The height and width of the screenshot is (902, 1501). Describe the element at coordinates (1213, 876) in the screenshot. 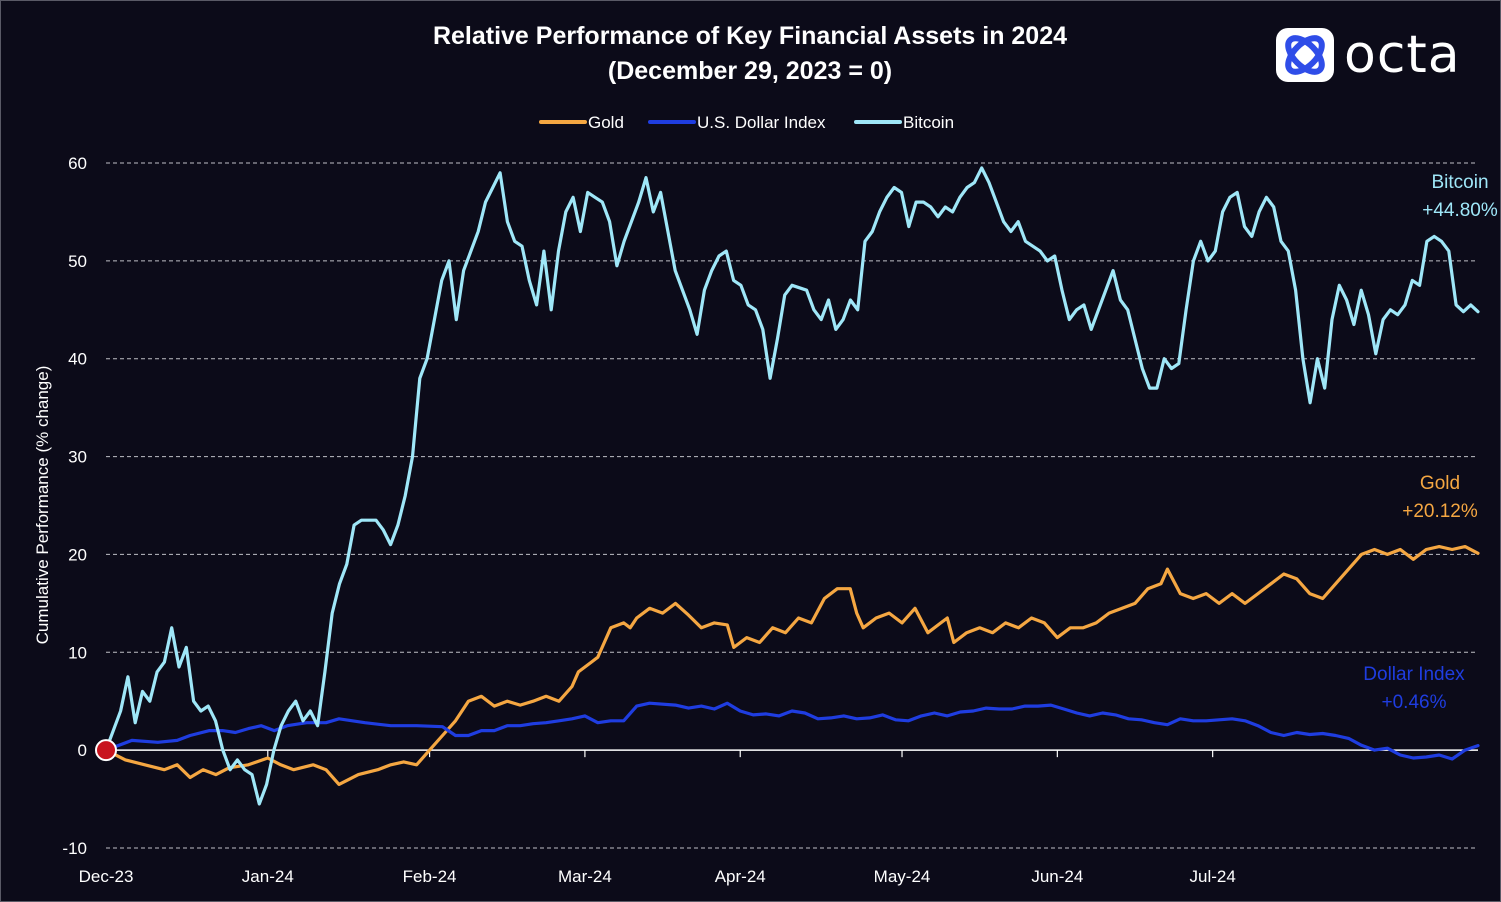

I see `x-tick-label: Jul-24` at that location.